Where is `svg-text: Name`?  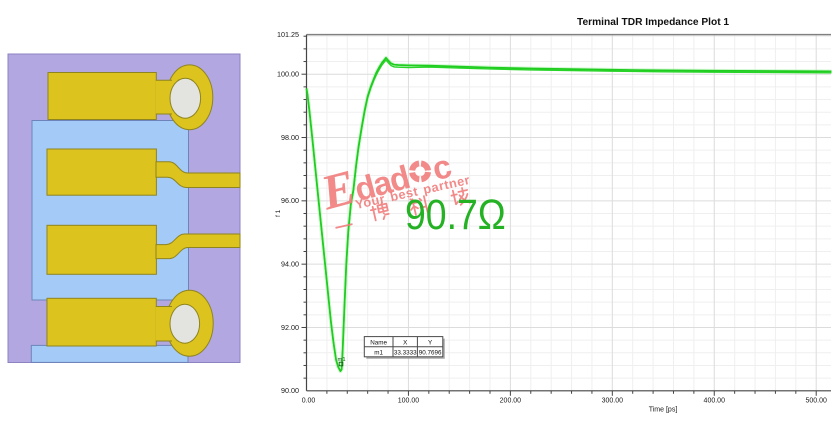 svg-text: Name is located at coordinates (378, 343).